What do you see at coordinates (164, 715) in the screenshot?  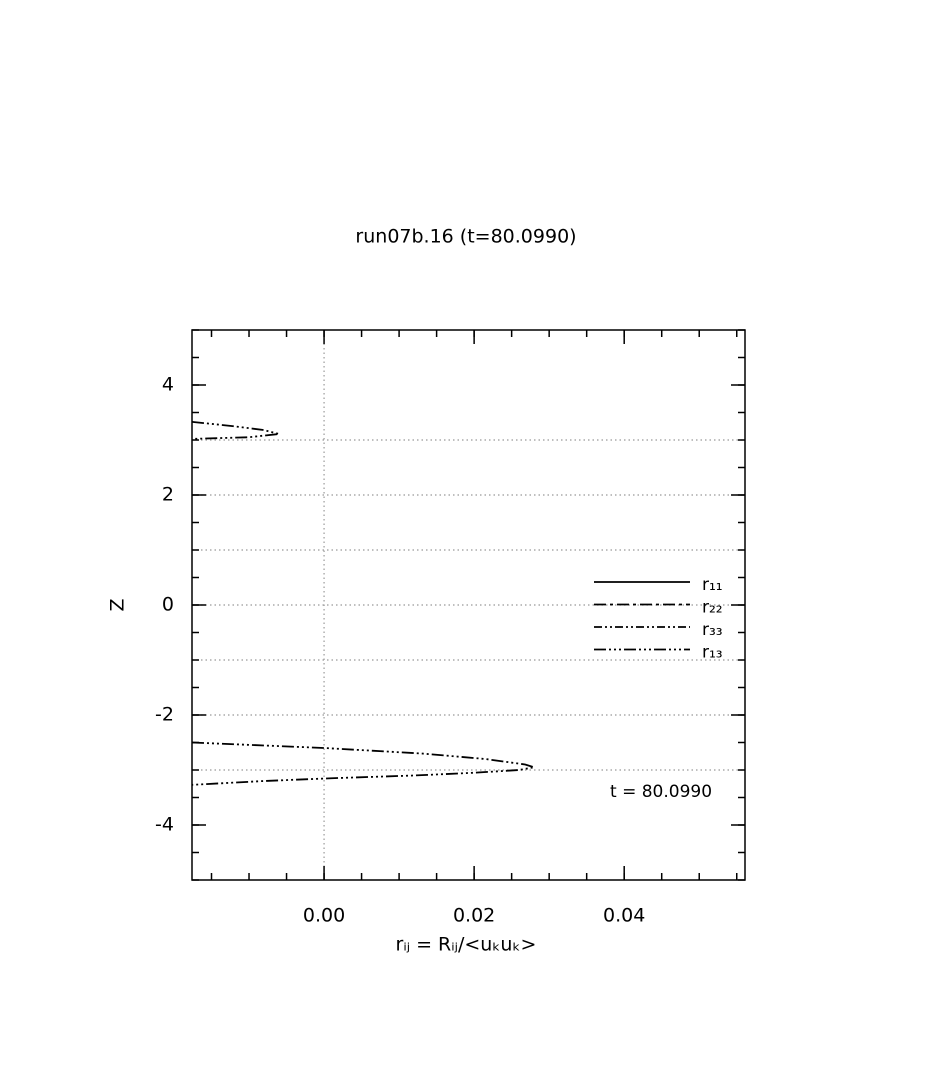 I see `y-tick-label: -2` at bounding box center [164, 715].